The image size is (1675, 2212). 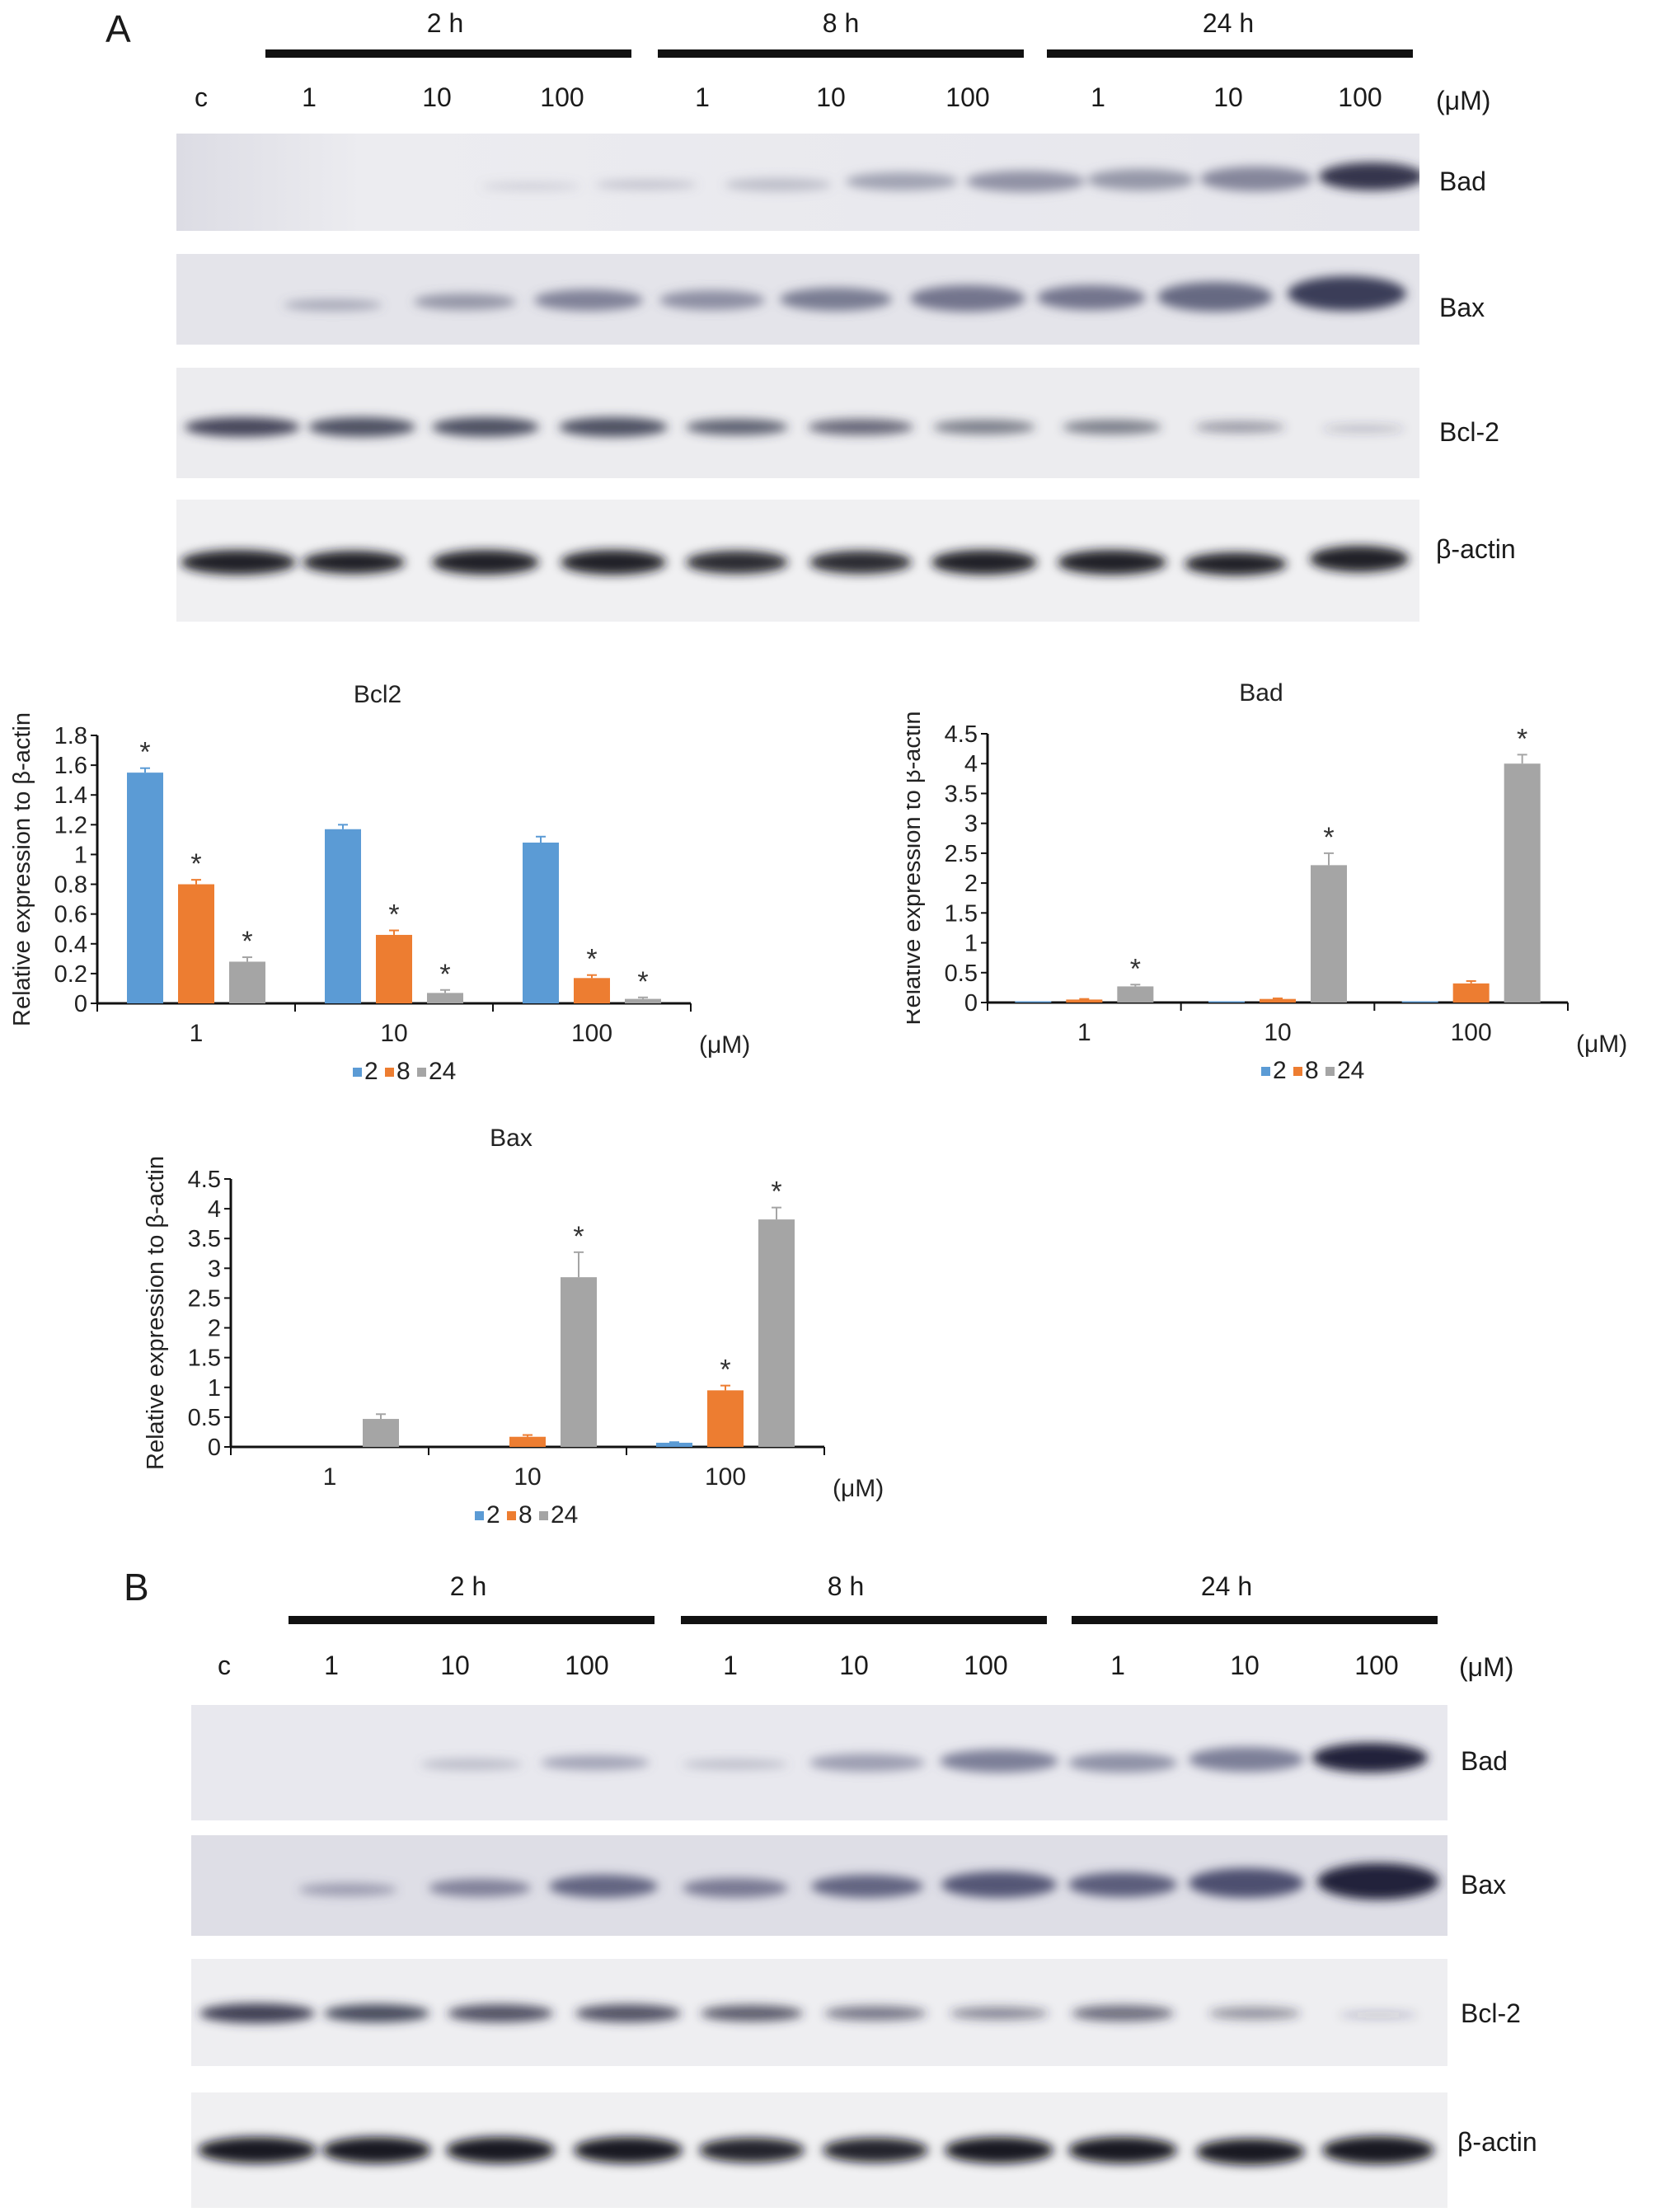 I want to click on time-label-2h: 2 h, so click(x=468, y=1586).